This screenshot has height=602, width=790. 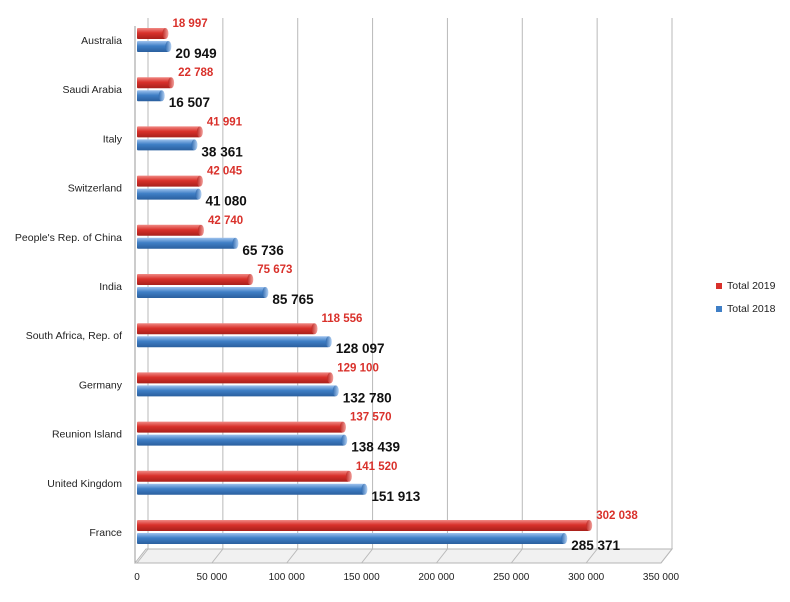 What do you see at coordinates (511, 577) in the screenshot?
I see `x-tick-label: 250 000` at bounding box center [511, 577].